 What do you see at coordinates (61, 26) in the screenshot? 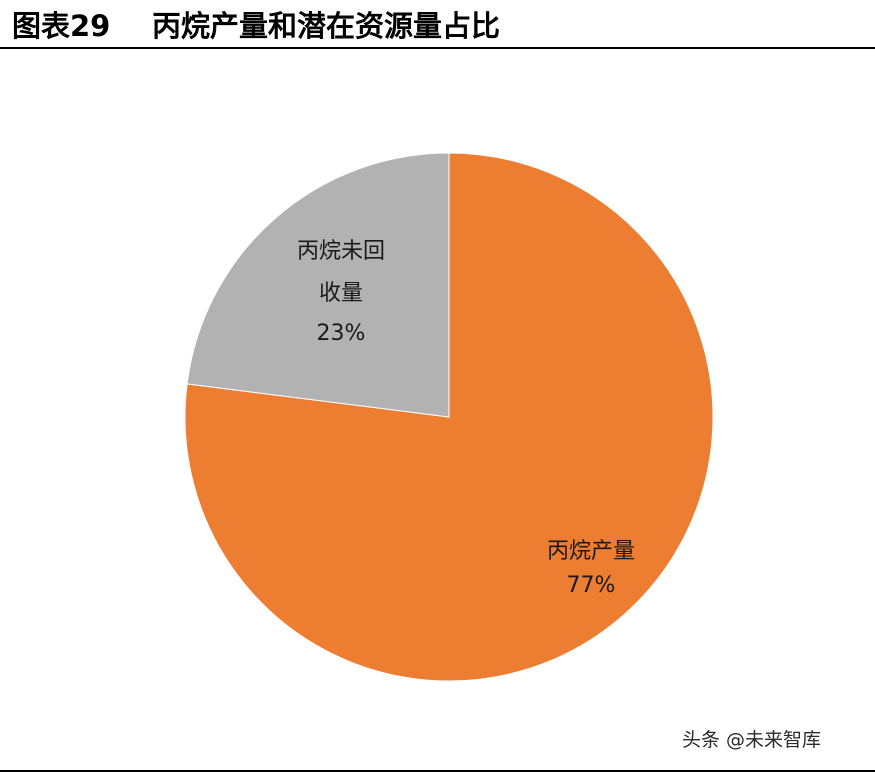
I see `figure-number: 图表29` at bounding box center [61, 26].